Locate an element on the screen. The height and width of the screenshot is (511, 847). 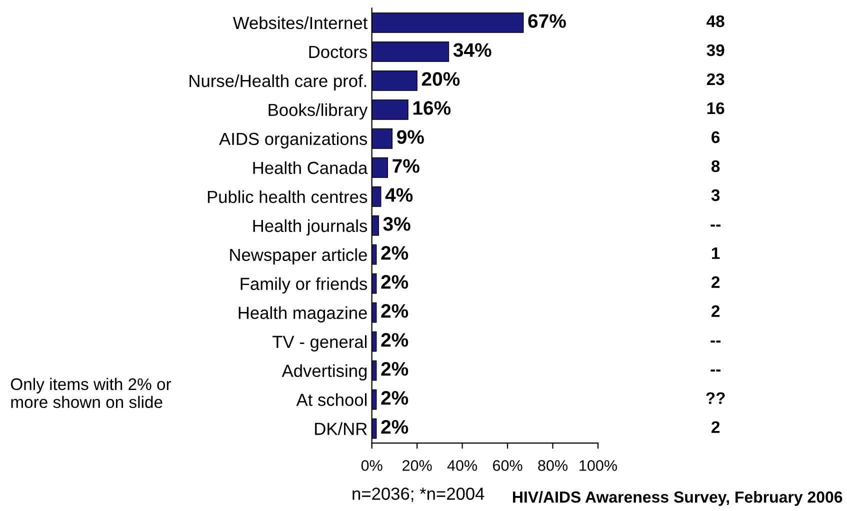
text: 8 is located at coordinates (715, 166).